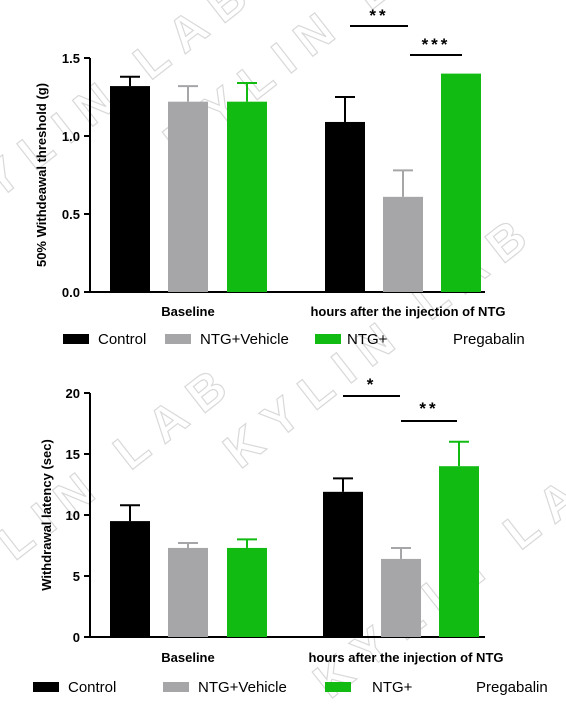  Describe the element at coordinates (73, 454) in the screenshot. I see `y-tick-label: 15` at that location.